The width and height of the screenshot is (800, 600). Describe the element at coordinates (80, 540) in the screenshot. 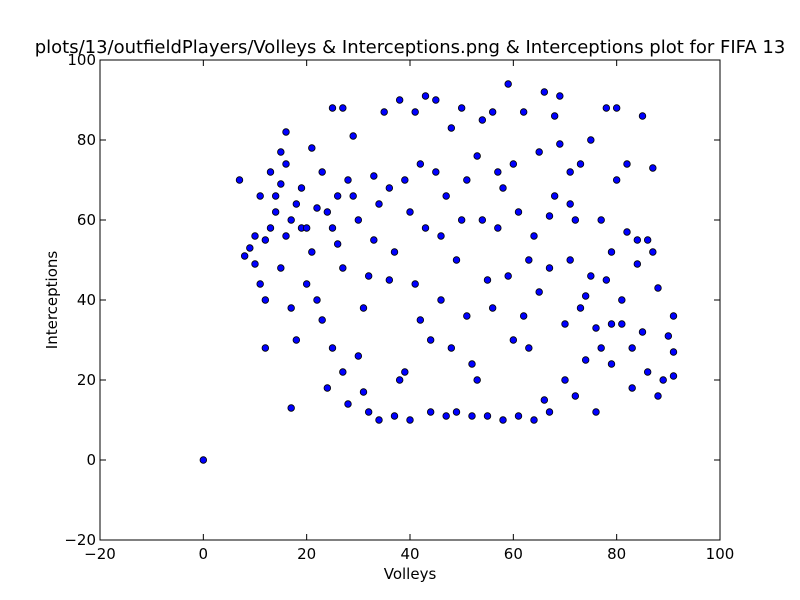

I see `y-tick-label: −20` at that location.